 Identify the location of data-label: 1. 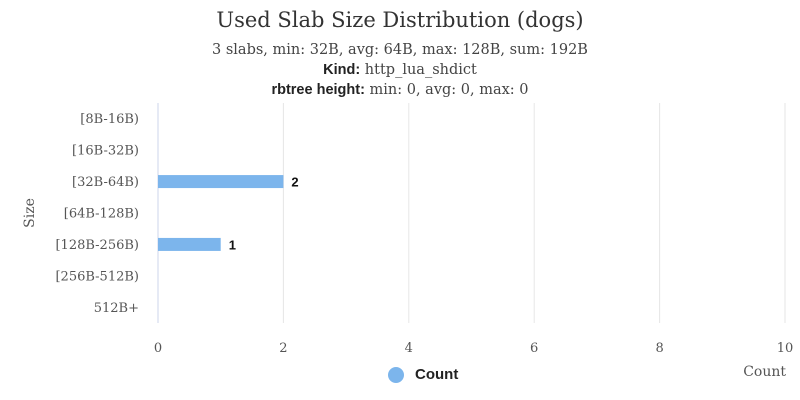
(232, 244).